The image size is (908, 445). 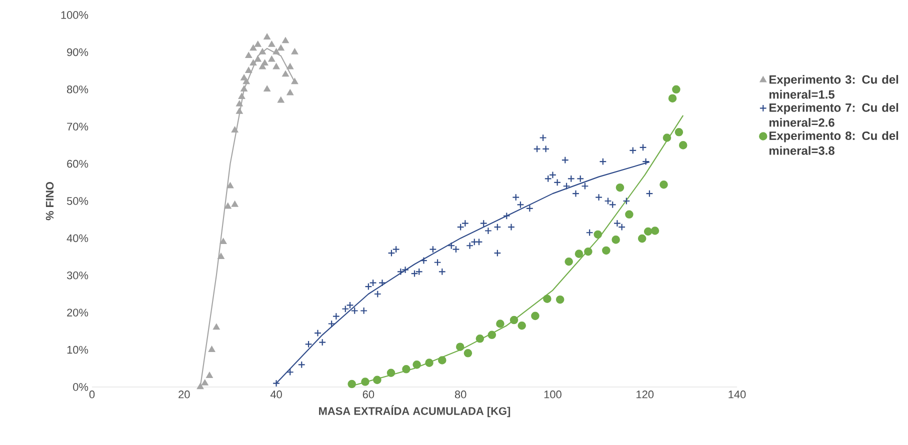 I want to click on y-tick-label: 60%, so click(x=77, y=164).